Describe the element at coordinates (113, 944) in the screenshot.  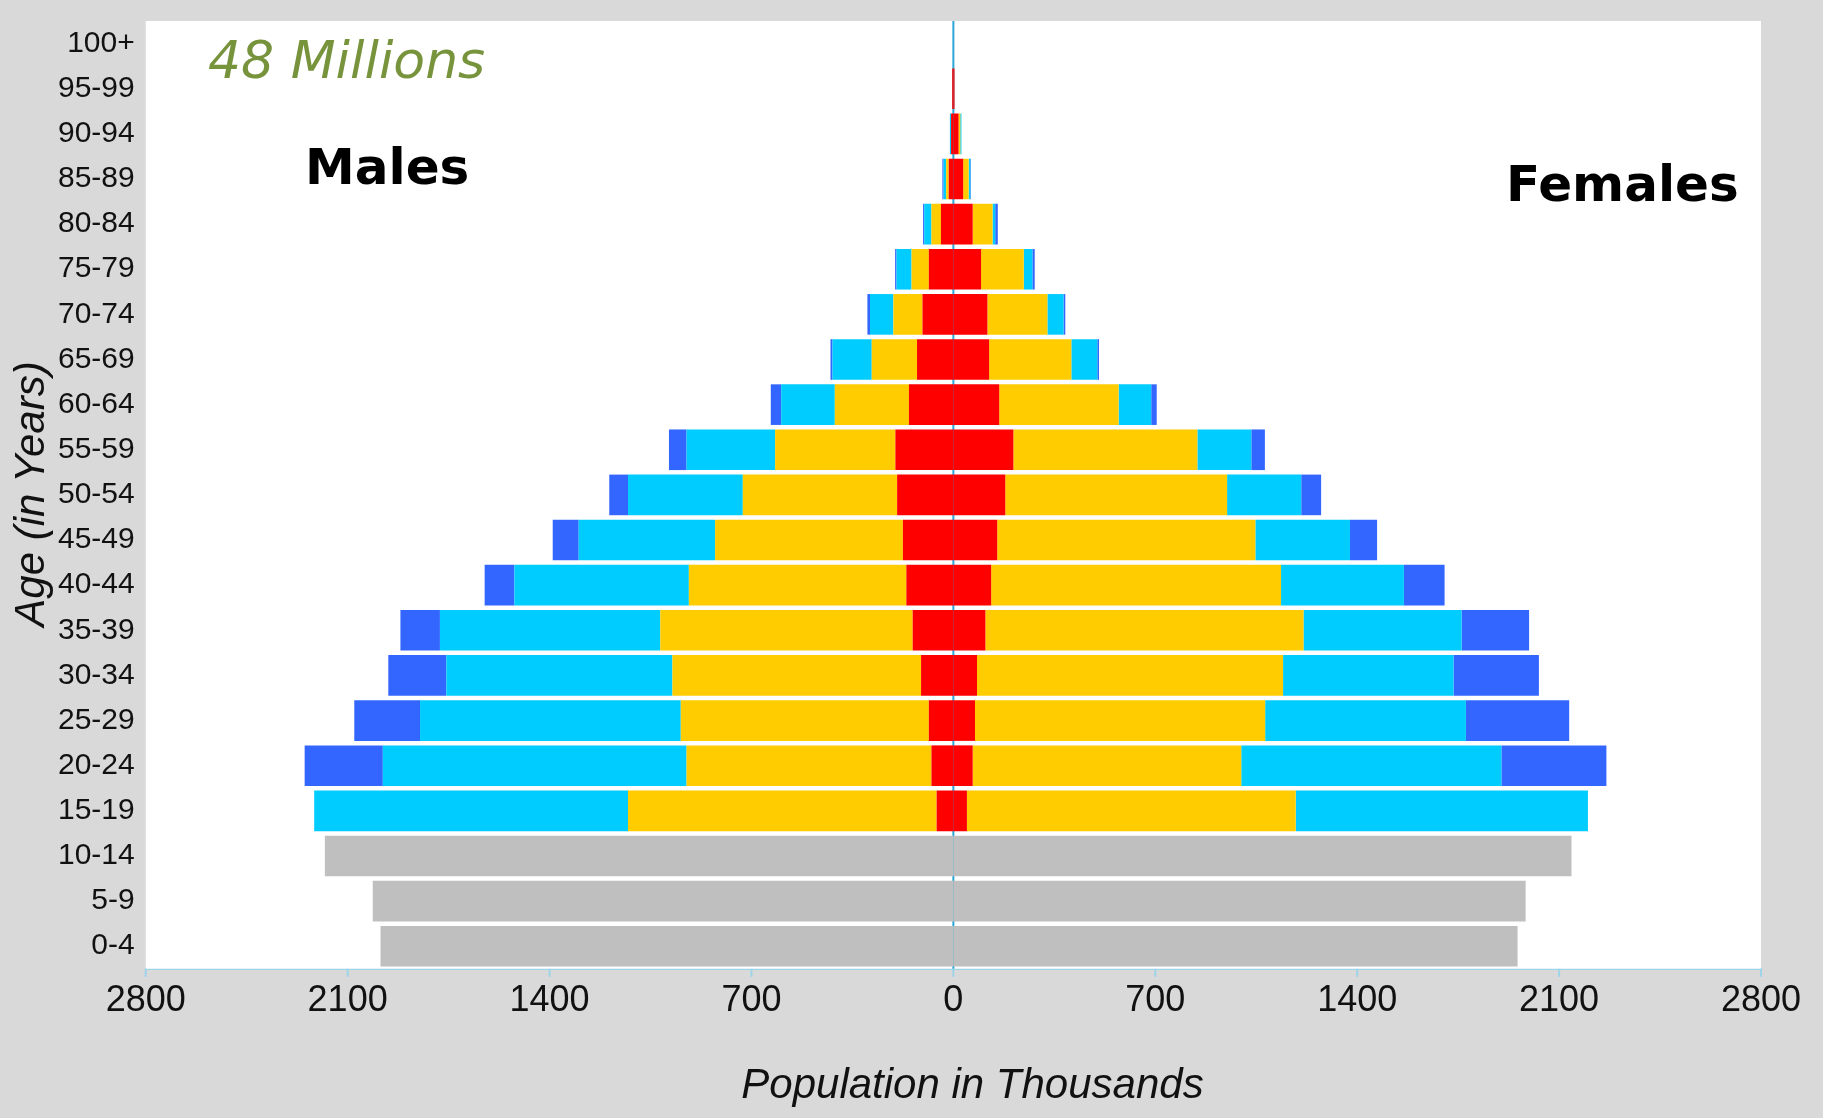
I see `y-tick-label: 0-4` at that location.